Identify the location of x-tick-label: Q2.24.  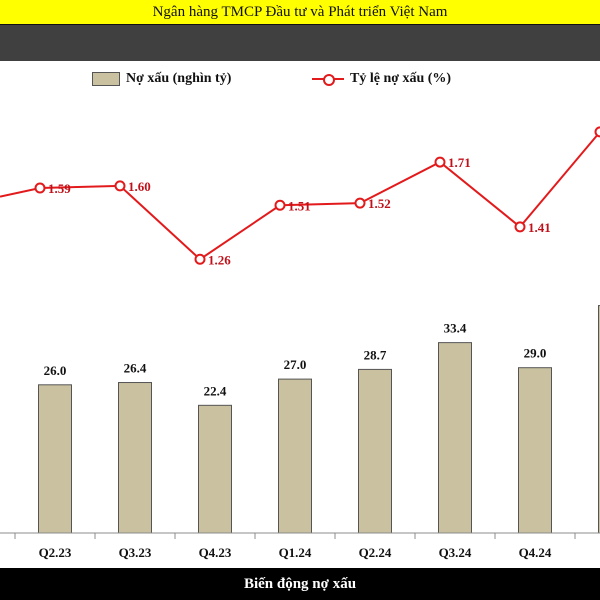
(375, 552).